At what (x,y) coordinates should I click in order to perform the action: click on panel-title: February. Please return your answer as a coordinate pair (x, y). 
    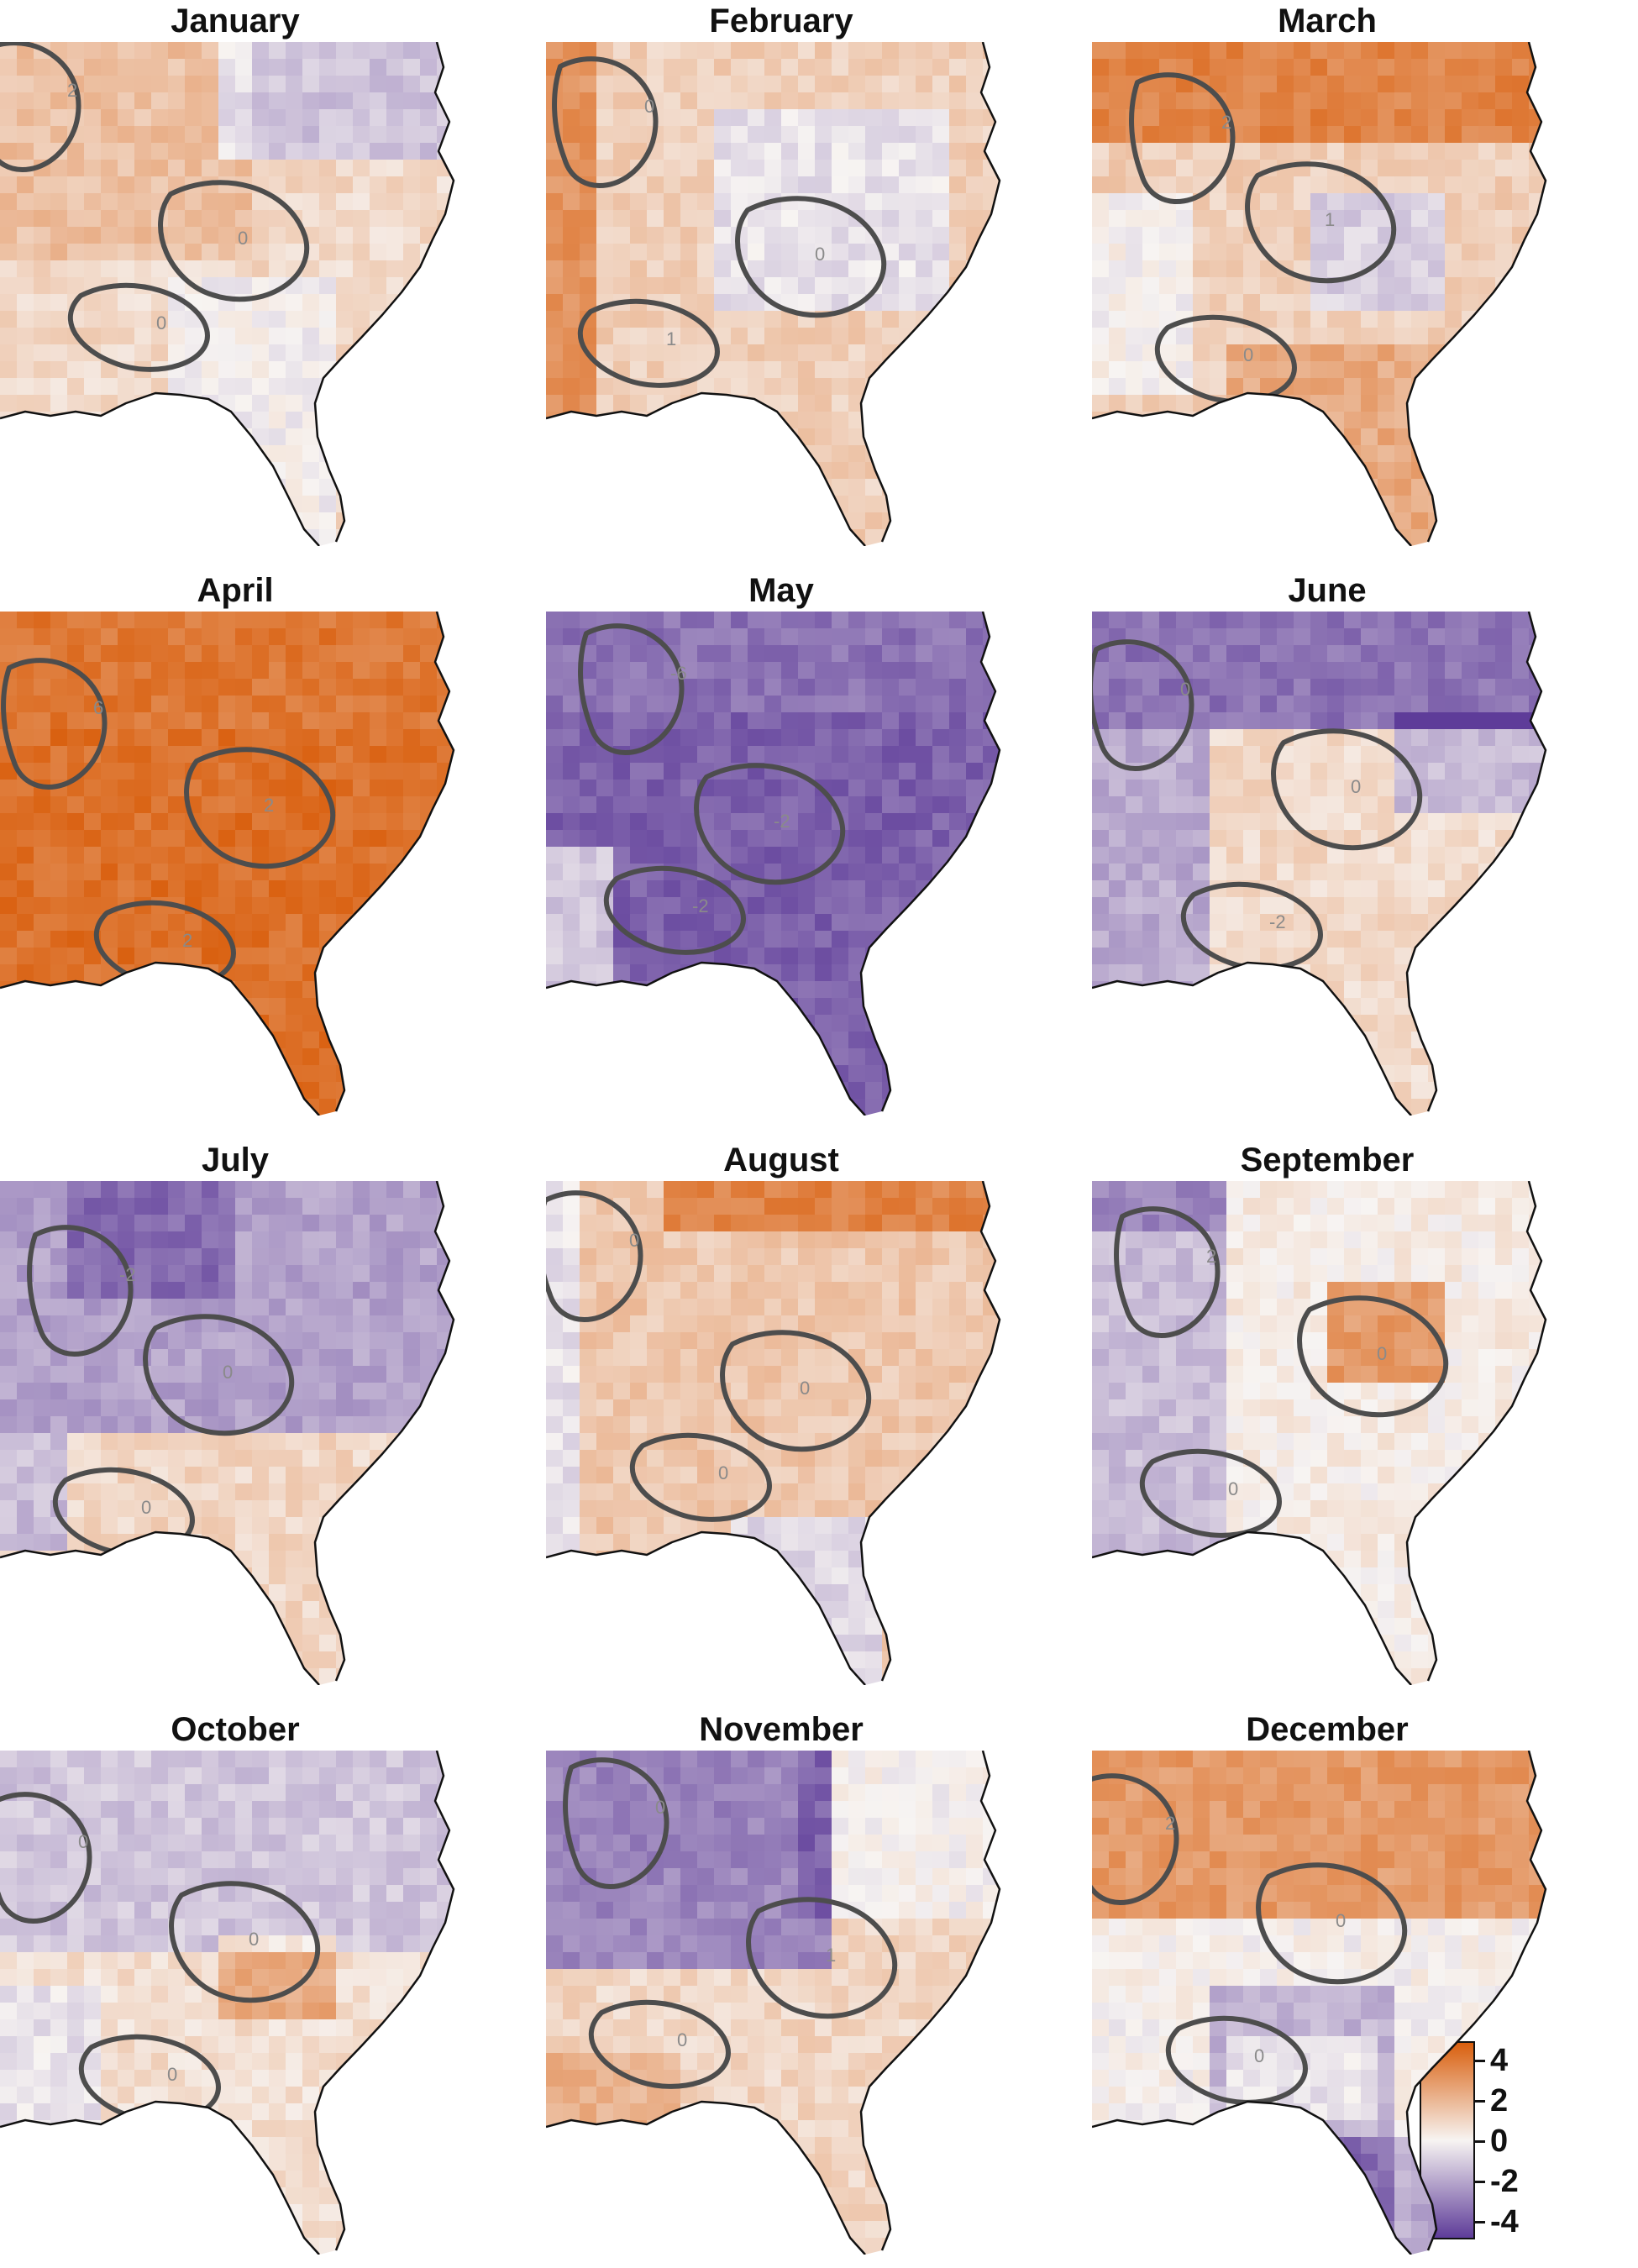
    Looking at the image, I should click on (781, 21).